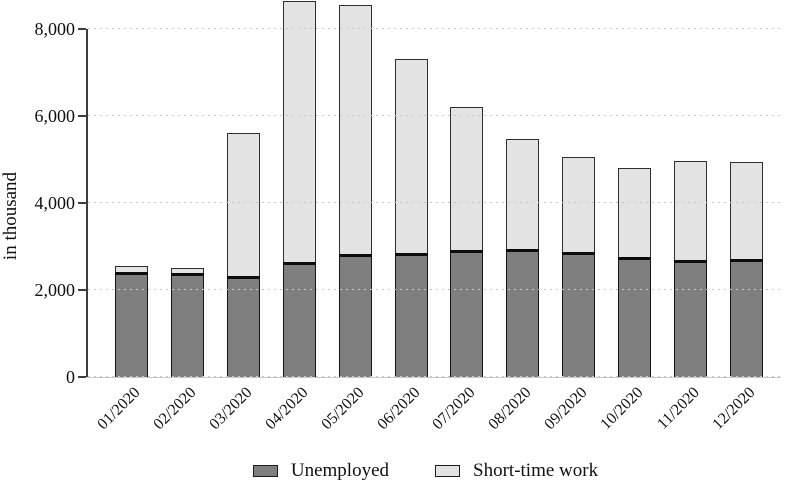 This screenshot has width=787, height=488. Describe the element at coordinates (536, 470) in the screenshot. I see `legend-label-short-time-work: Short-time work` at that location.